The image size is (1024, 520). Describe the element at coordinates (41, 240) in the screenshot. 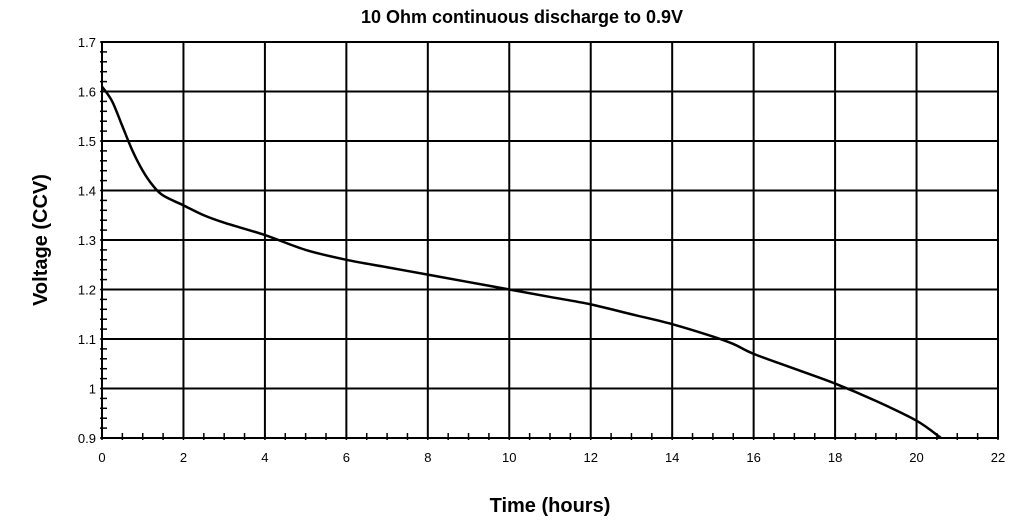

I see `y-axis-label: Voltage (CCV)` at that location.